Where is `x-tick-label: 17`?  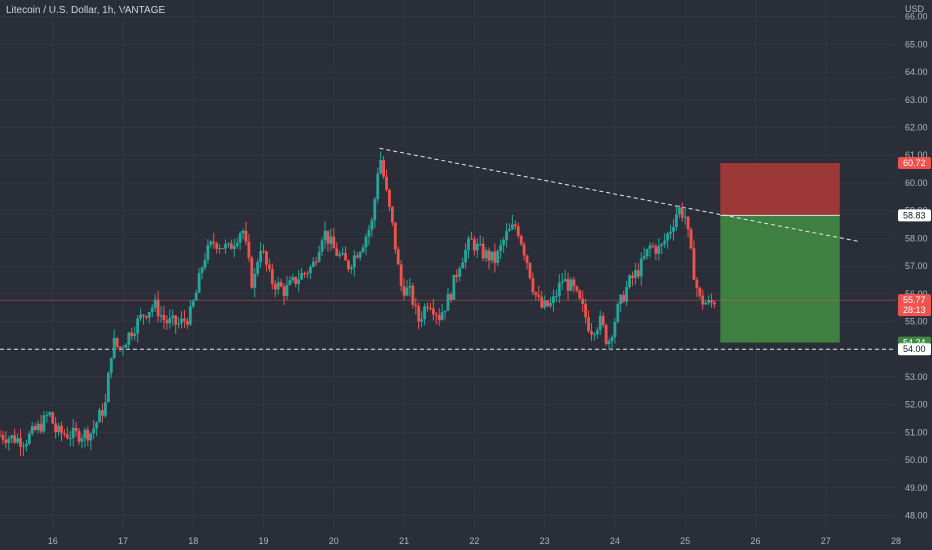 x-tick-label: 17 is located at coordinates (123, 541).